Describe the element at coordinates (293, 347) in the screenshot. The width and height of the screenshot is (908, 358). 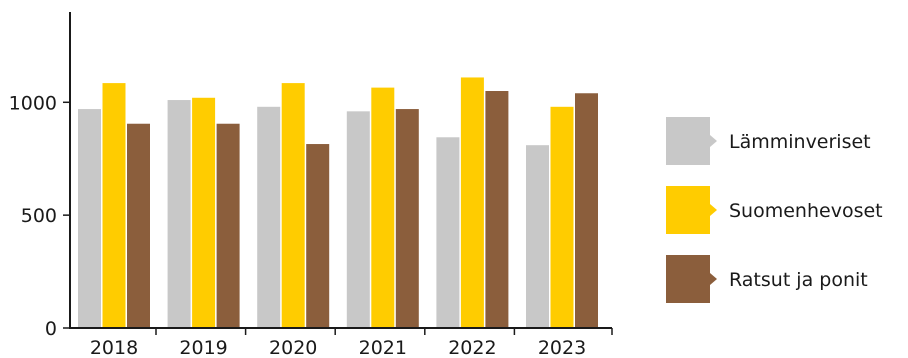
I see `x-tick-label-2020: 2020` at that location.